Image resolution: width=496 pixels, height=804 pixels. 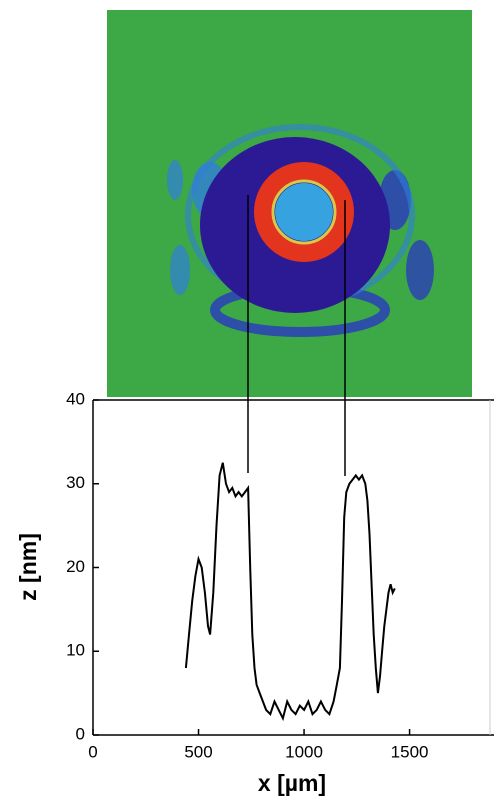 What do you see at coordinates (75, 398) in the screenshot?
I see `y-tick-label: 40` at bounding box center [75, 398].